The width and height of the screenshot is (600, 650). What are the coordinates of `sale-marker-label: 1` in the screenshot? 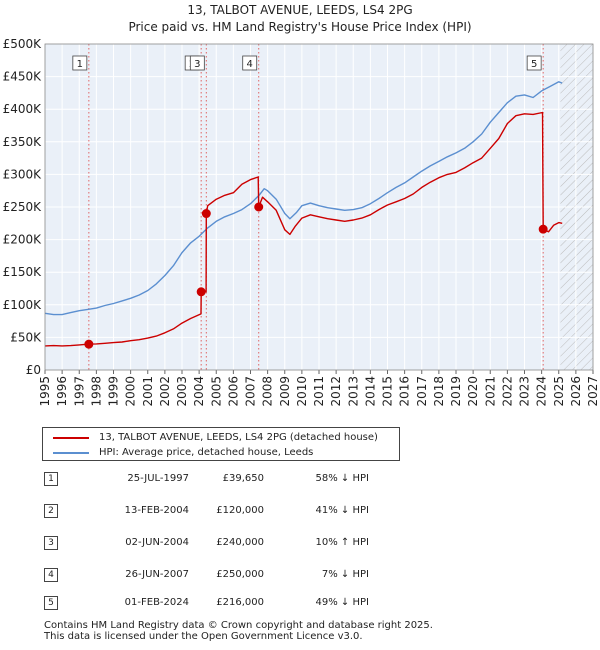 It's located at (80, 64).